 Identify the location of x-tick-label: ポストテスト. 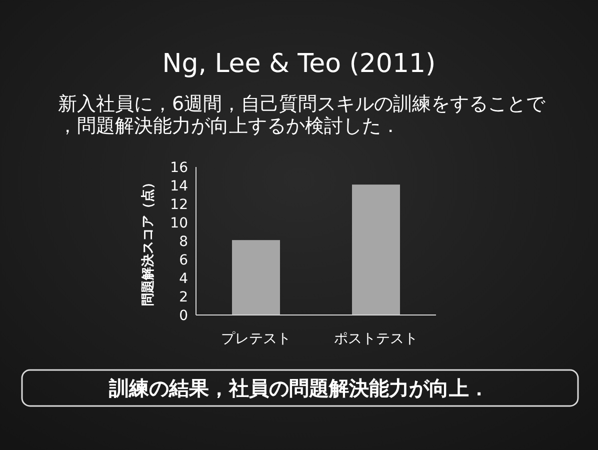
(376, 339).